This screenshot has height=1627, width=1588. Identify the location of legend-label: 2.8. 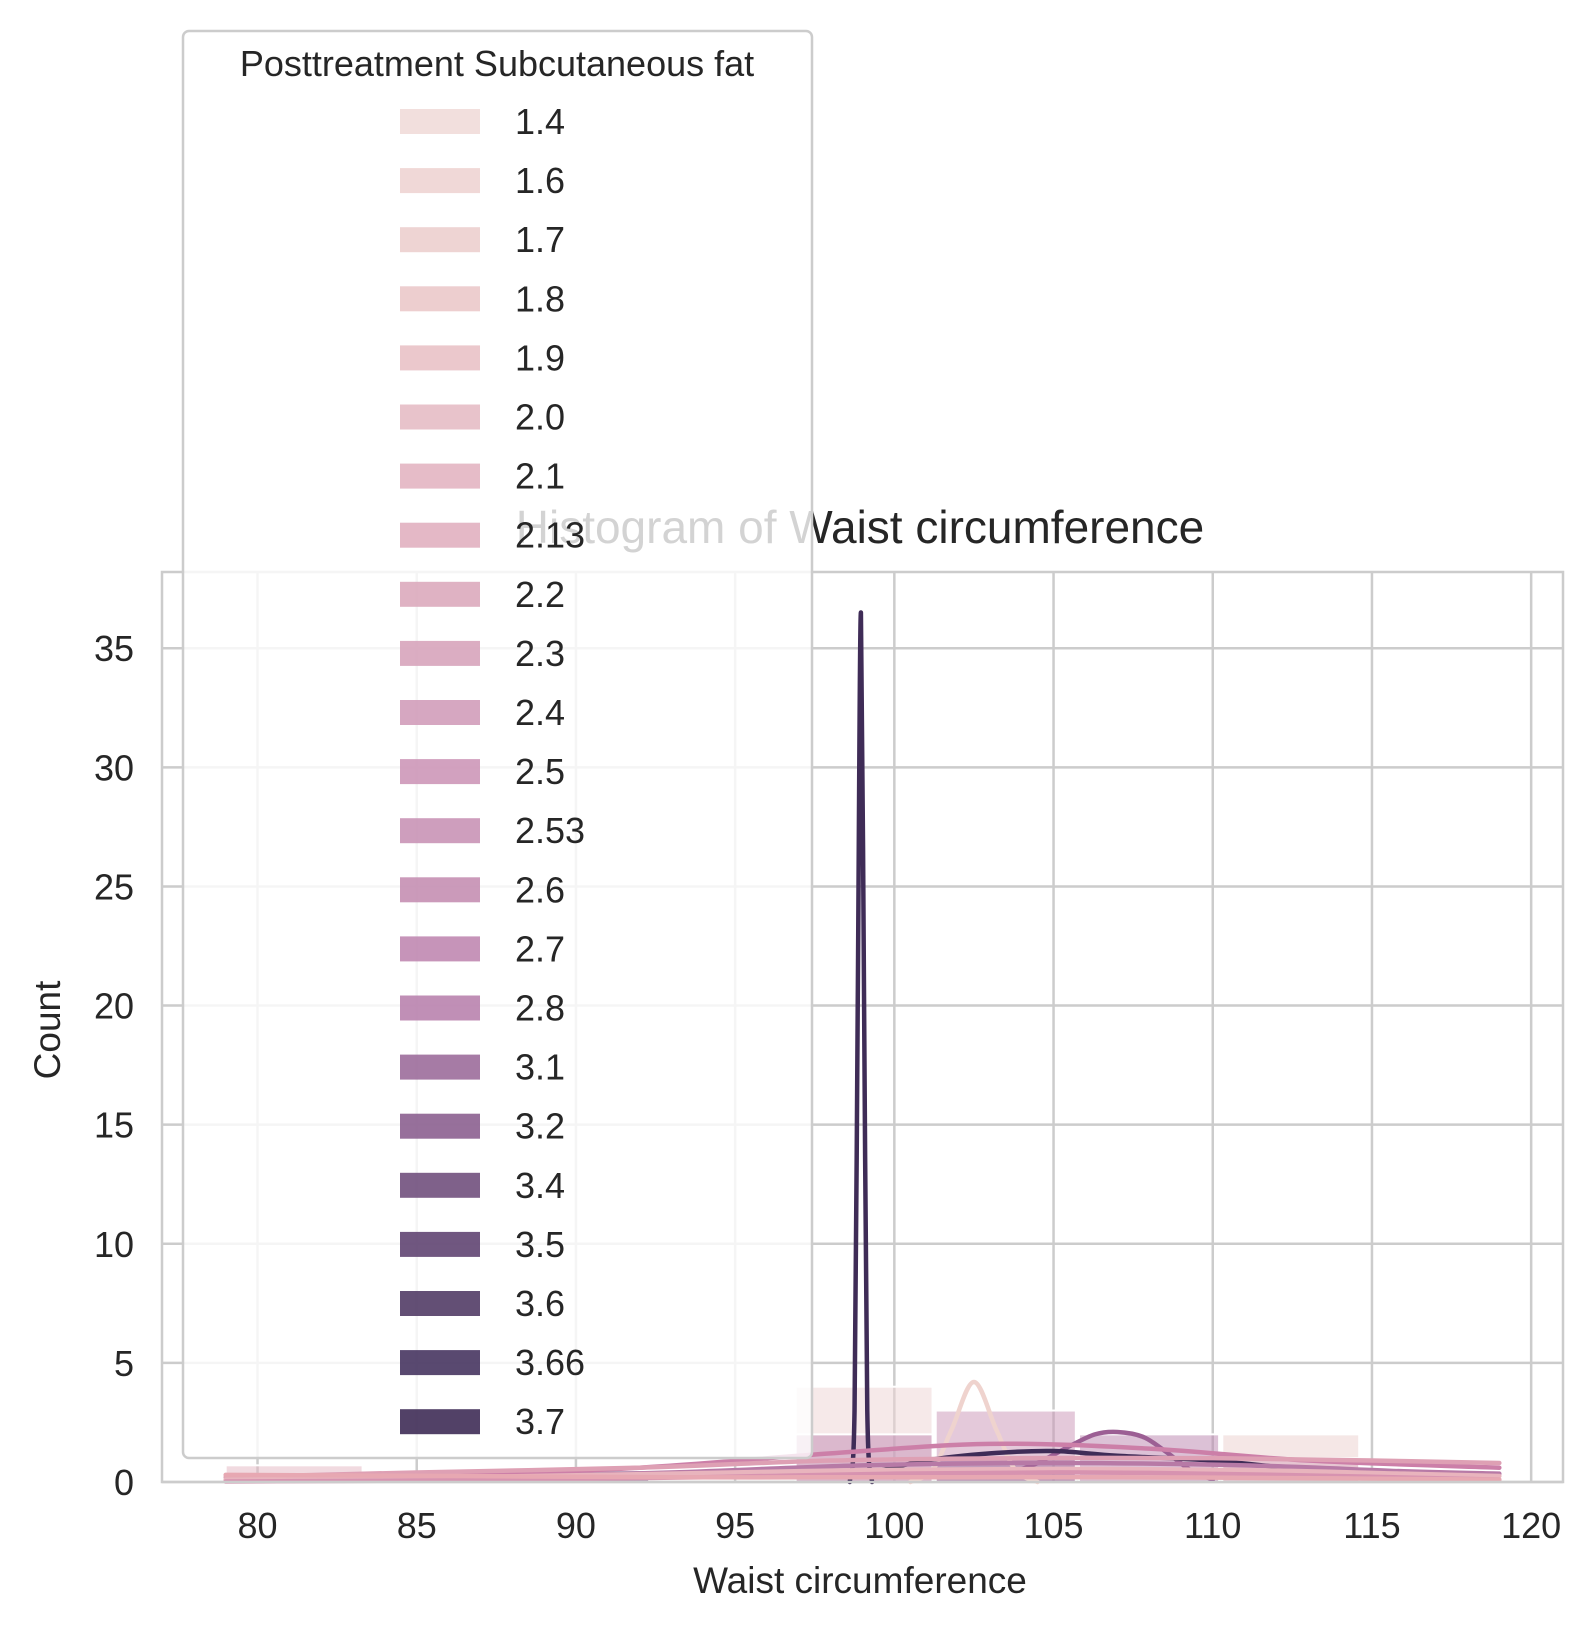
(540, 1008).